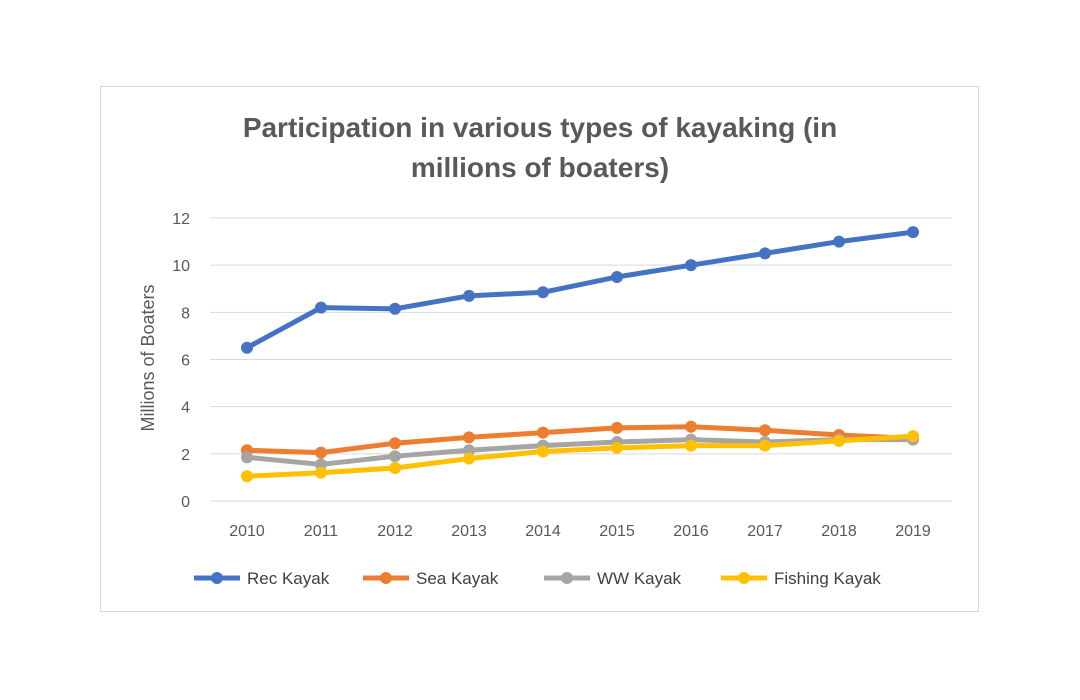  What do you see at coordinates (469, 450) in the screenshot?
I see `data-point-ww-kayak-2013` at bounding box center [469, 450].